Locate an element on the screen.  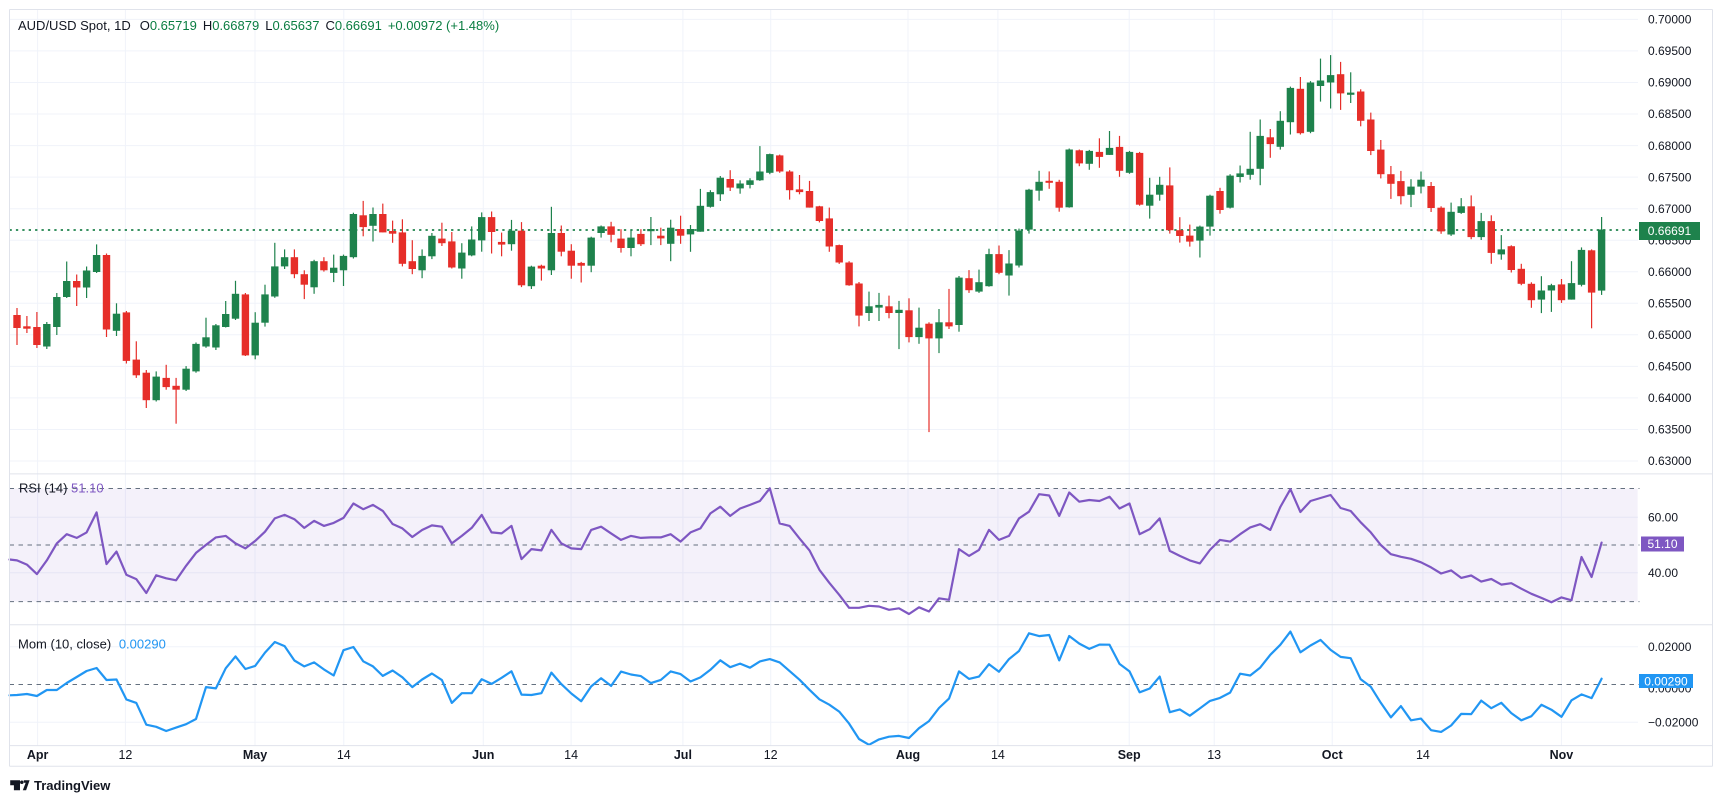
svg-text: 0.64500 is located at coordinates (1670, 367).